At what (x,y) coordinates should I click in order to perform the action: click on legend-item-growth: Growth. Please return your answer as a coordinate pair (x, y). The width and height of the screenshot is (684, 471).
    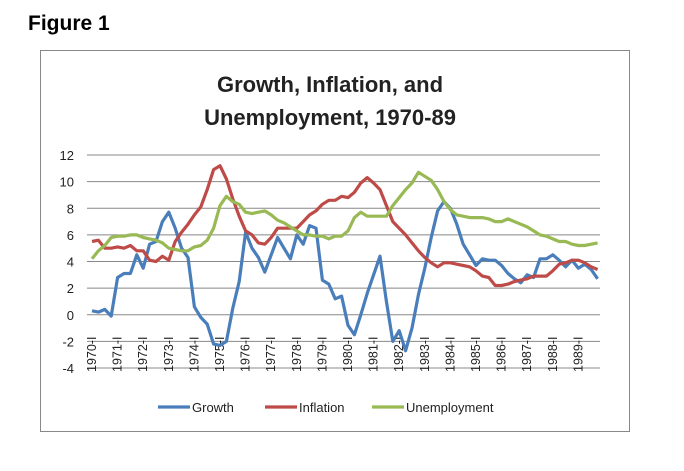
    Looking at the image, I should click on (196, 407).